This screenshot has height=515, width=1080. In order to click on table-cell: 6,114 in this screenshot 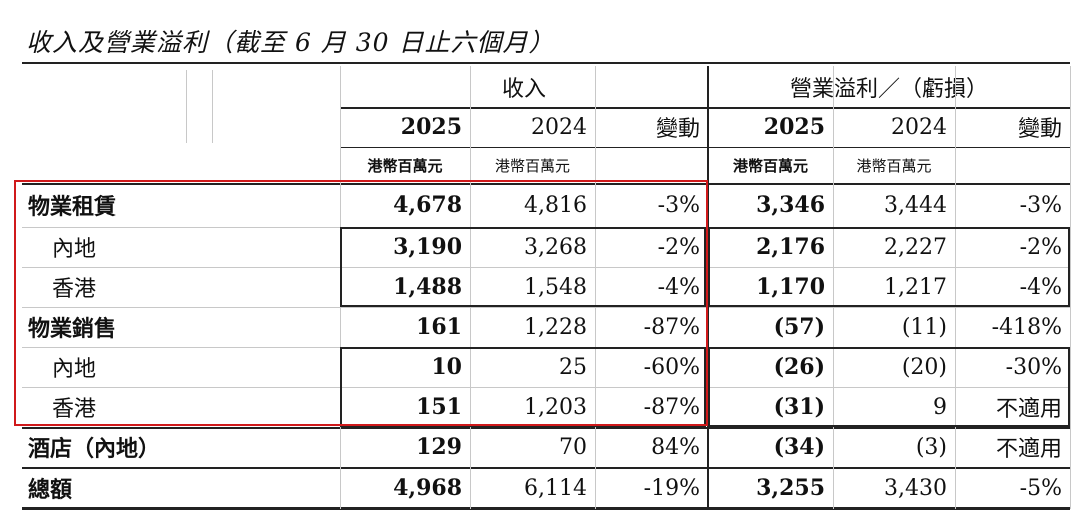, I will do `click(555, 488)`.